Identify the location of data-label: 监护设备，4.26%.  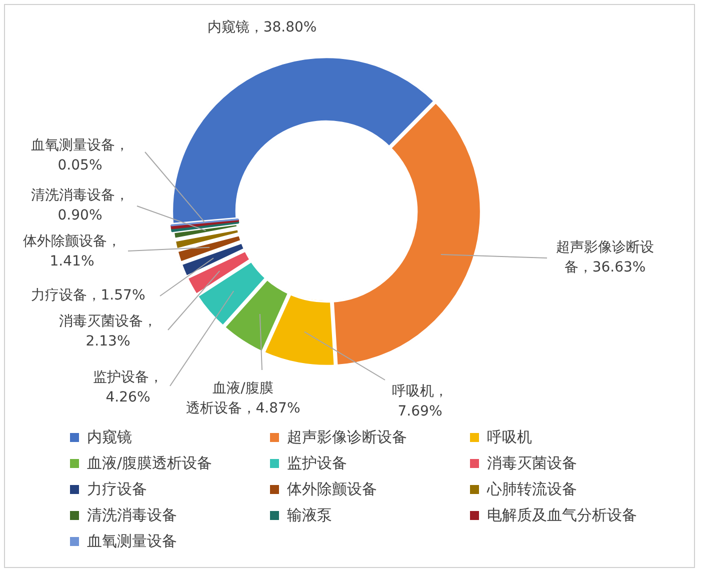
(128, 388).